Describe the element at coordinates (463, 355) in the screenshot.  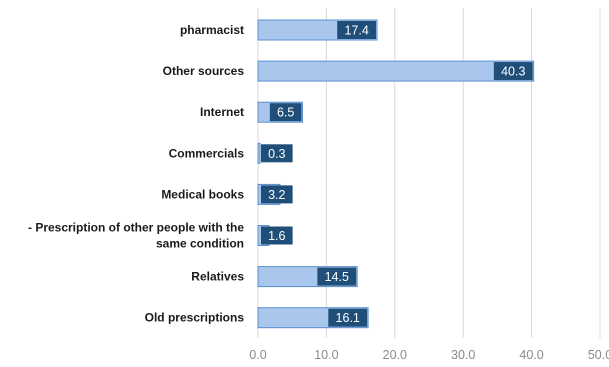
I see `x-tick-label: 30.0` at that location.